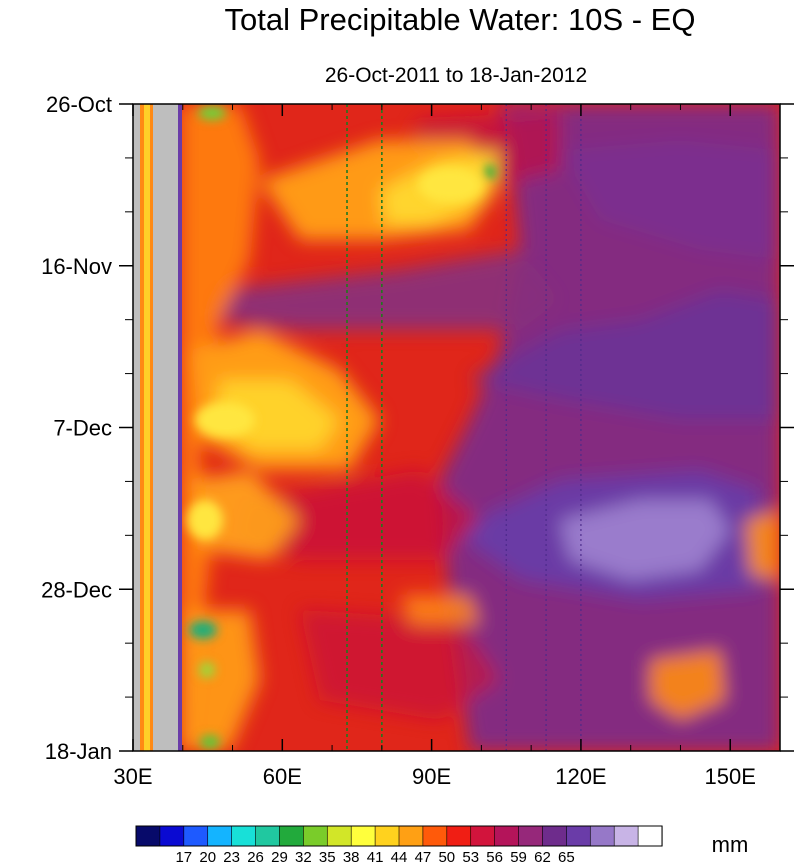 This screenshot has width=800, height=867. Describe the element at coordinates (440, 610) in the screenshot. I see `orange-patch-jan-mid` at that location.